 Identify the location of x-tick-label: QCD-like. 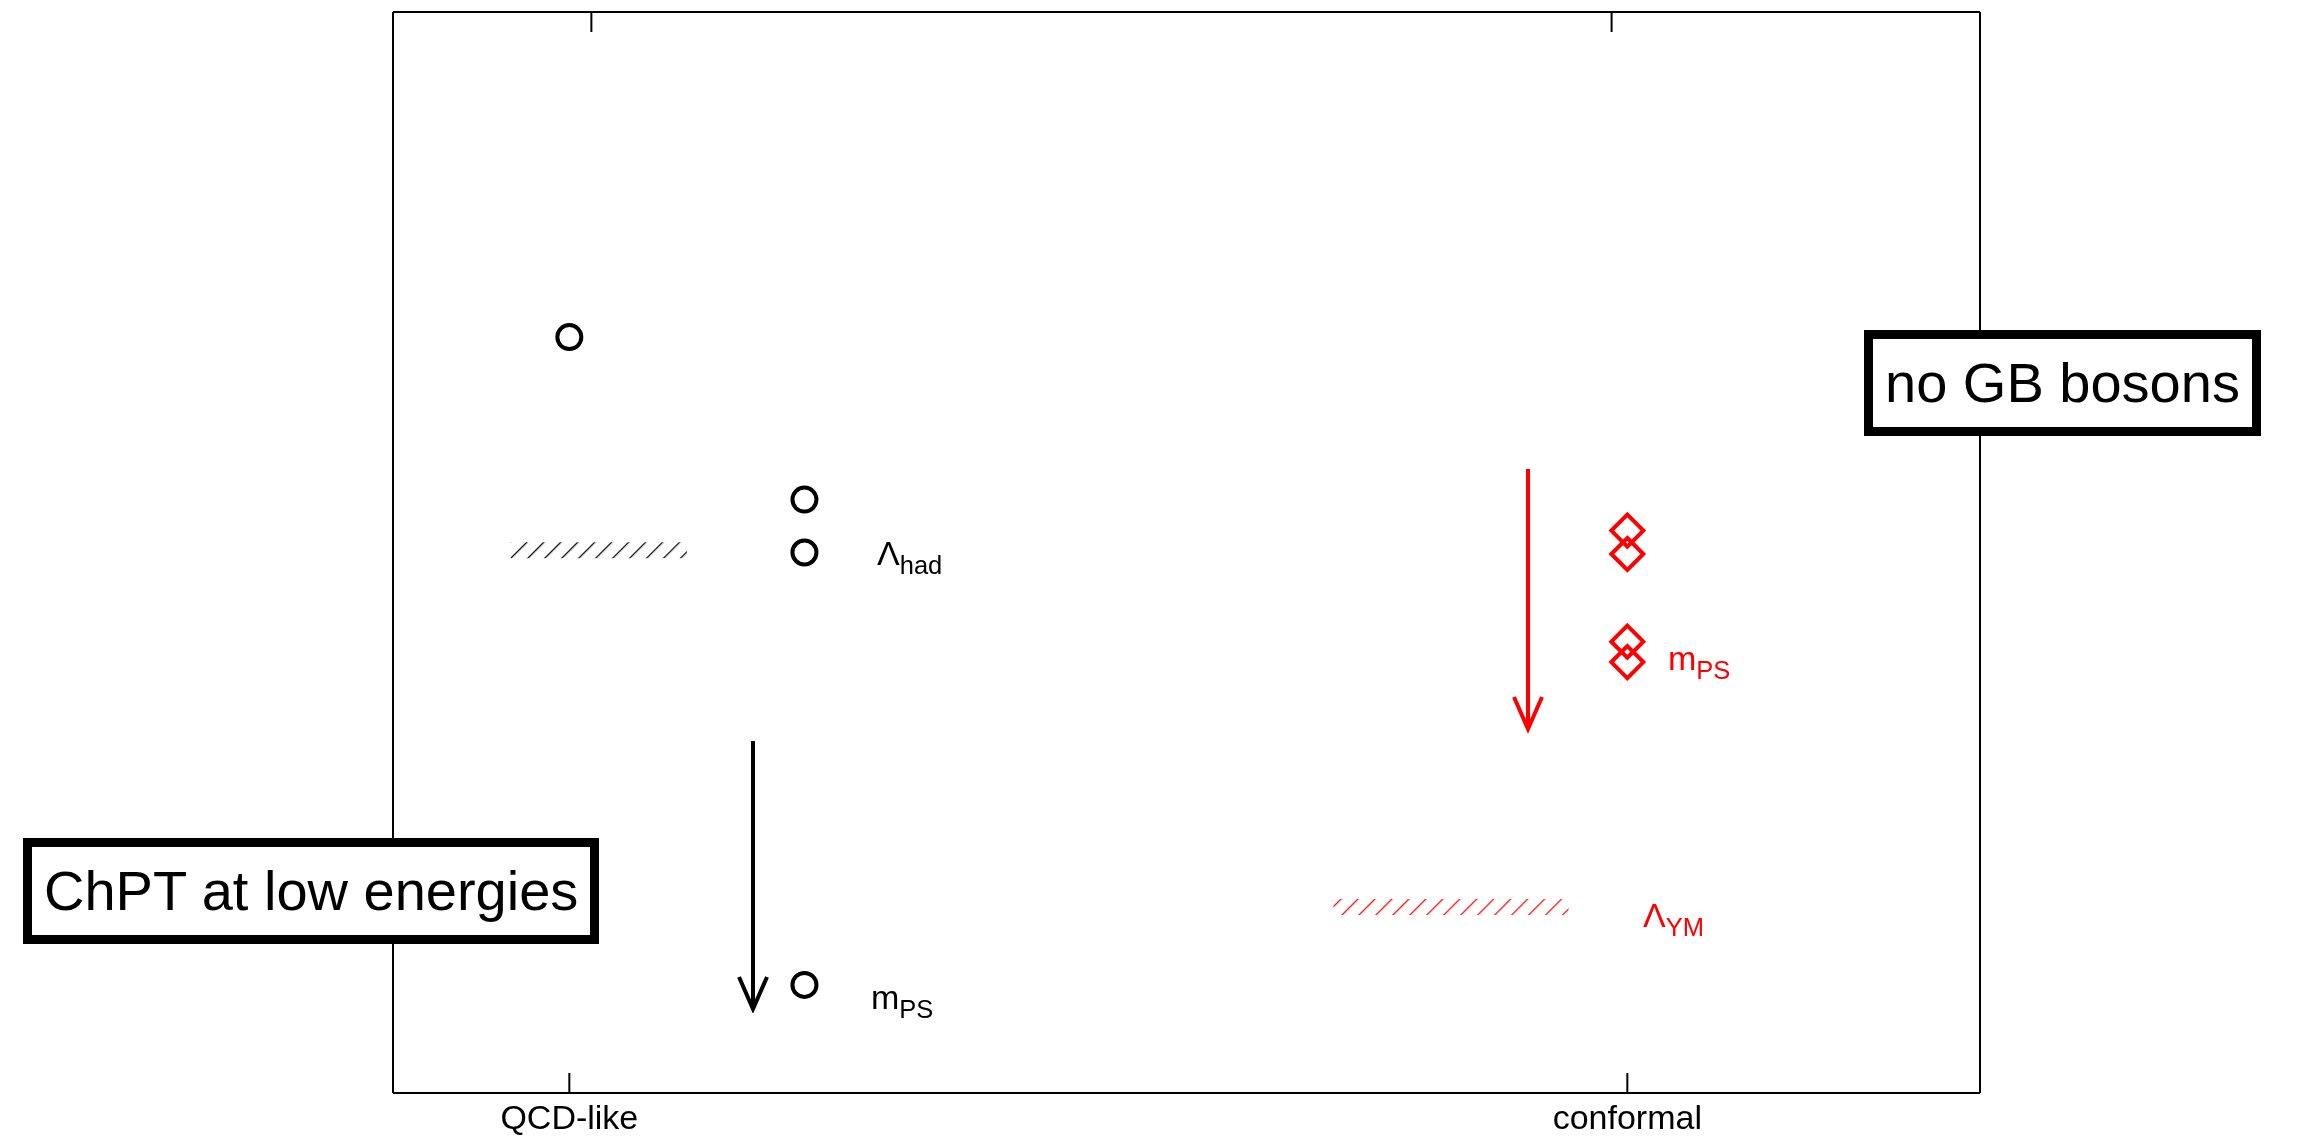
(569, 1117).